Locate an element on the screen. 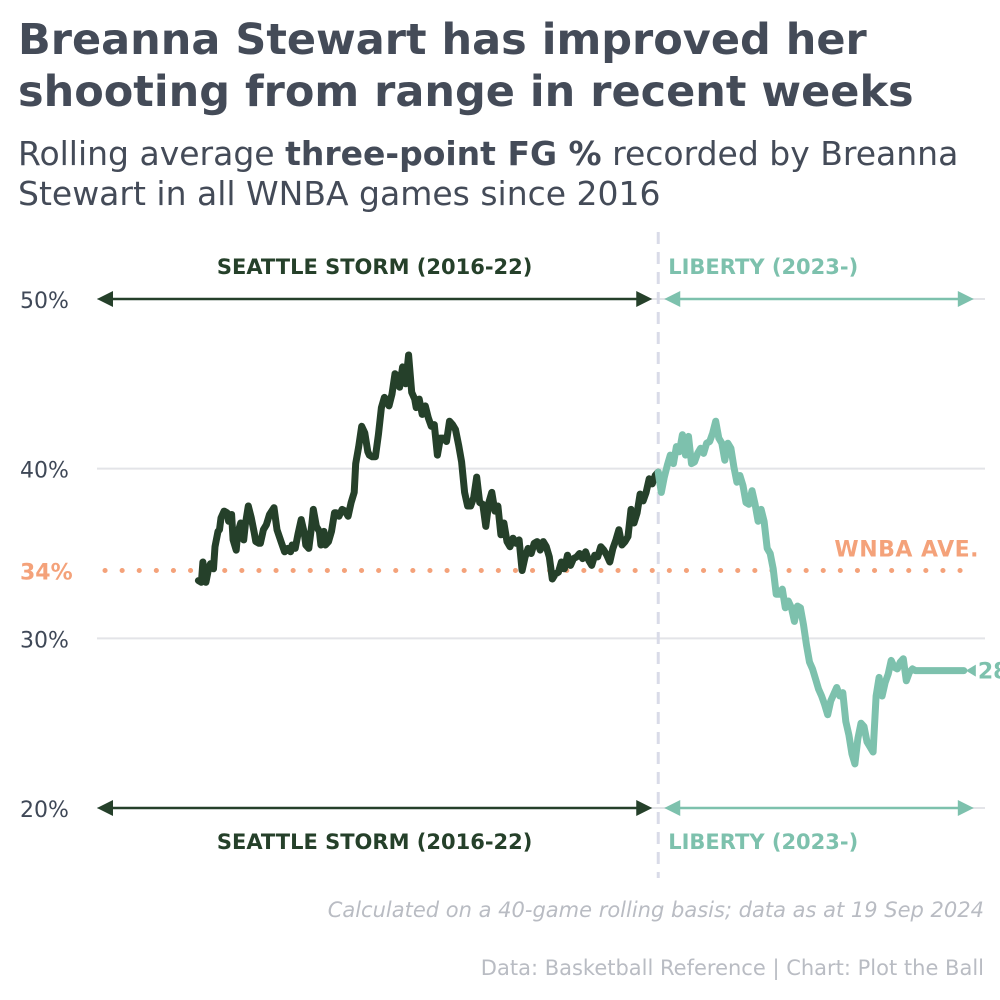  latest-value-label: 28.1% is located at coordinates (989, 672).